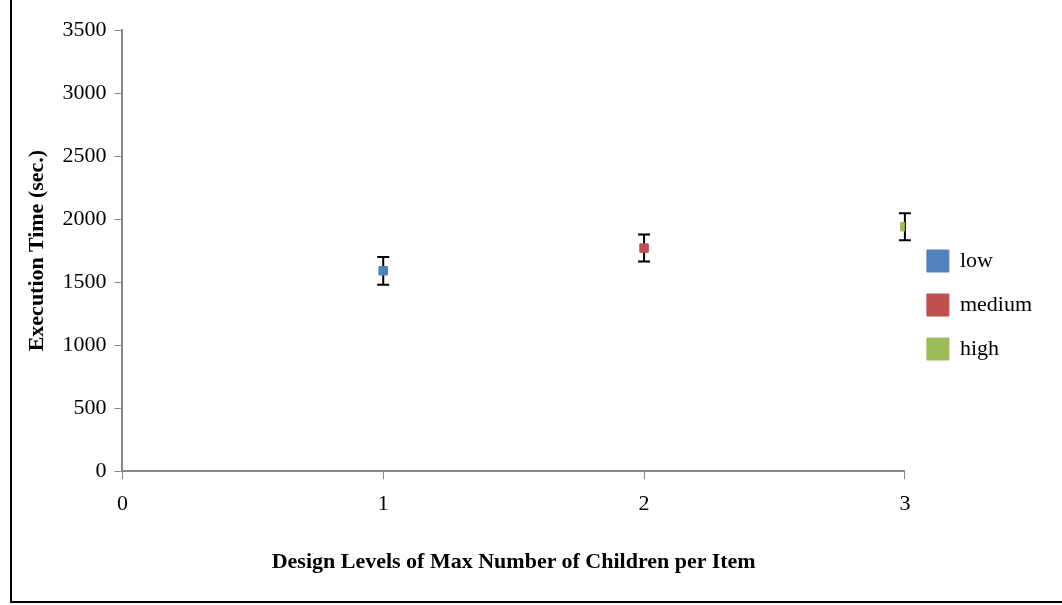 The width and height of the screenshot is (1062, 605). I want to click on y-tick-label: 500, so click(90, 406).